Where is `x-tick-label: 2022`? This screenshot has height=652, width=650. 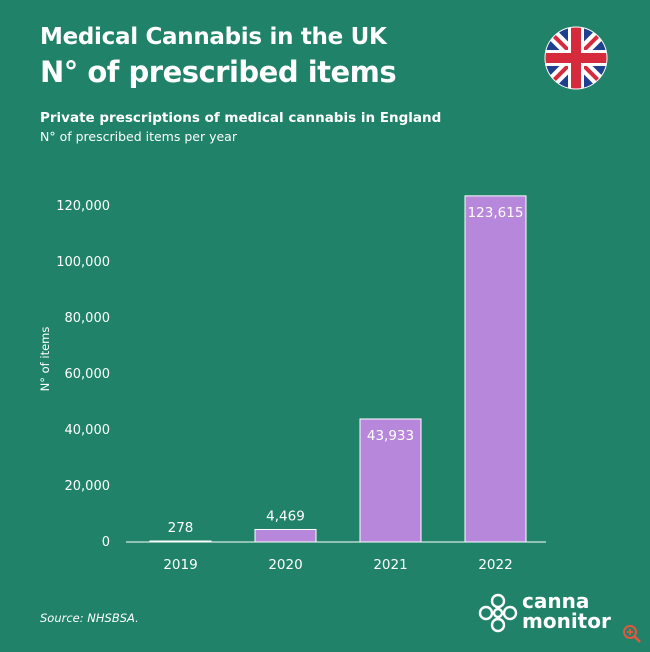
x-tick-label: 2022 is located at coordinates (495, 565).